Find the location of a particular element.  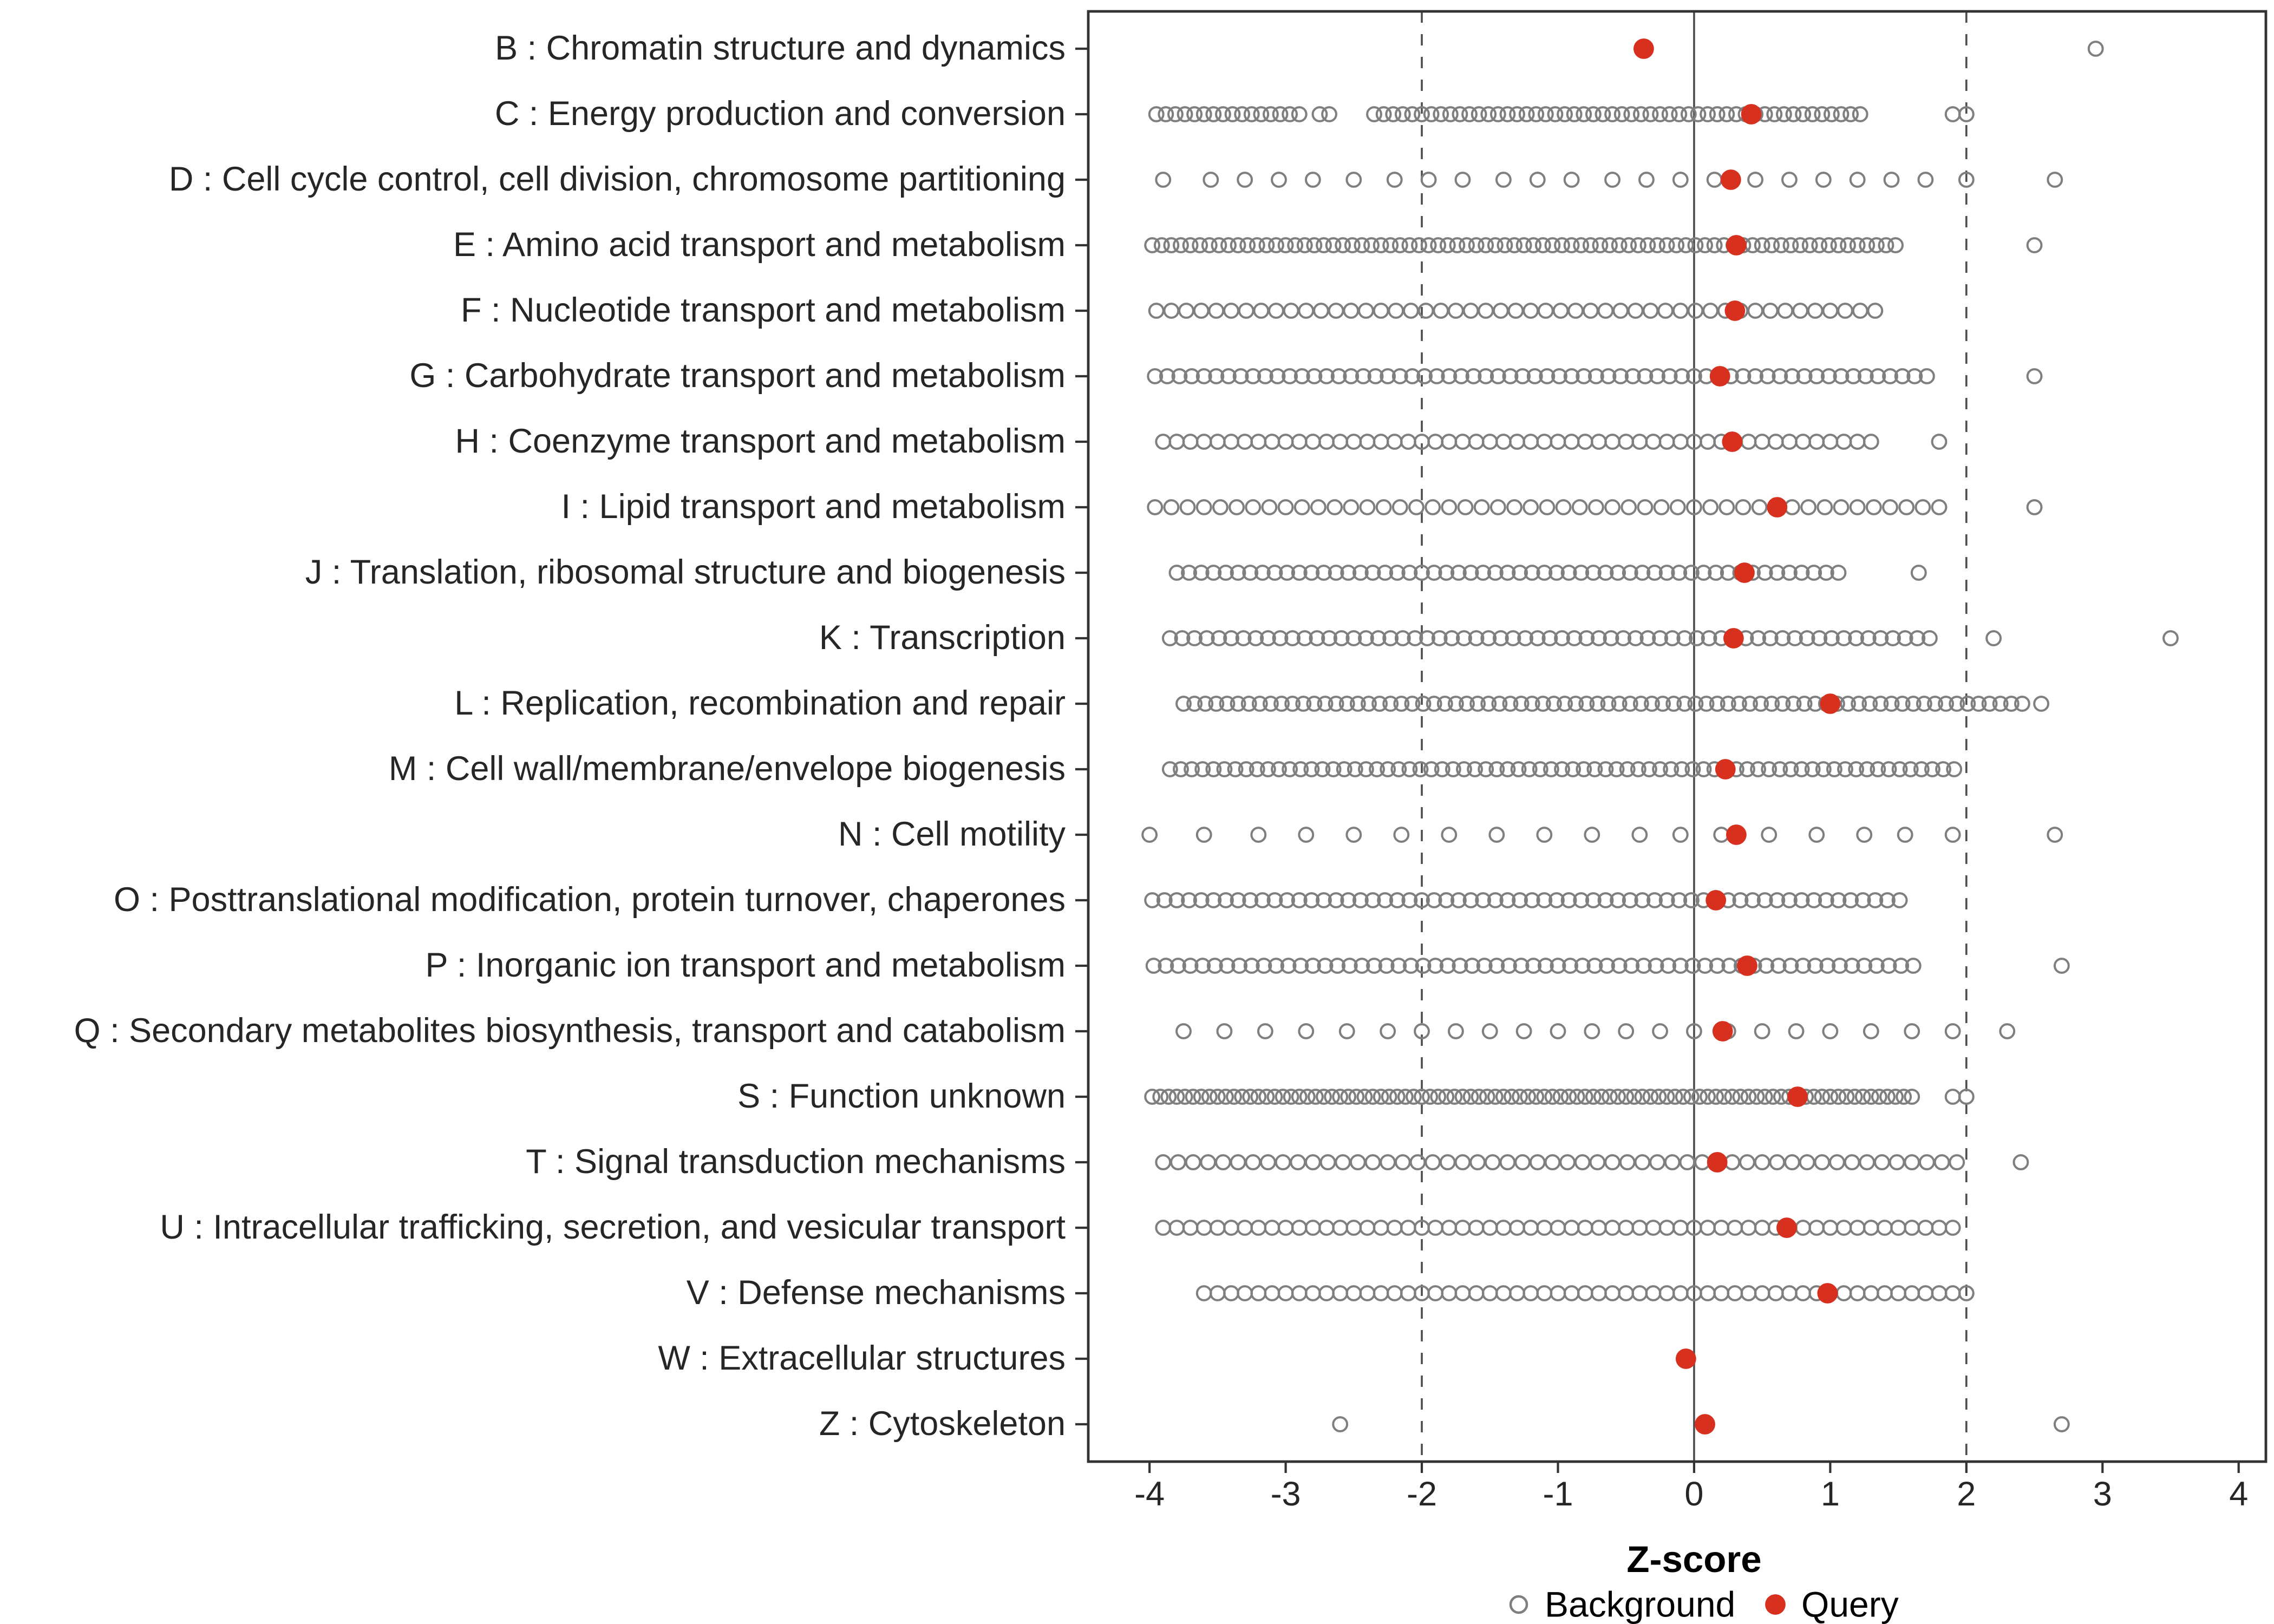

query-point is located at coordinates (1734, 638).